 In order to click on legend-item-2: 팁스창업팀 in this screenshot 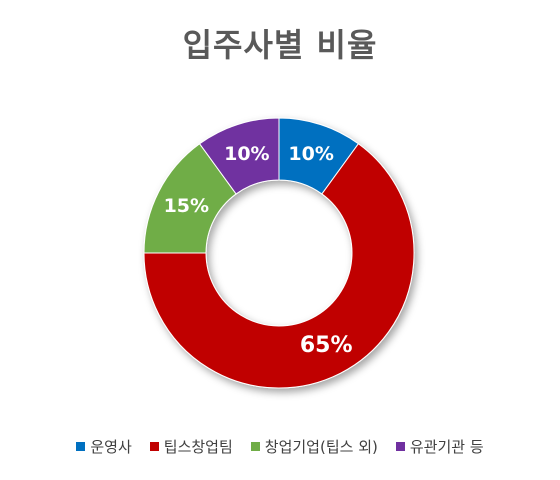, I will do `click(191, 446)`.